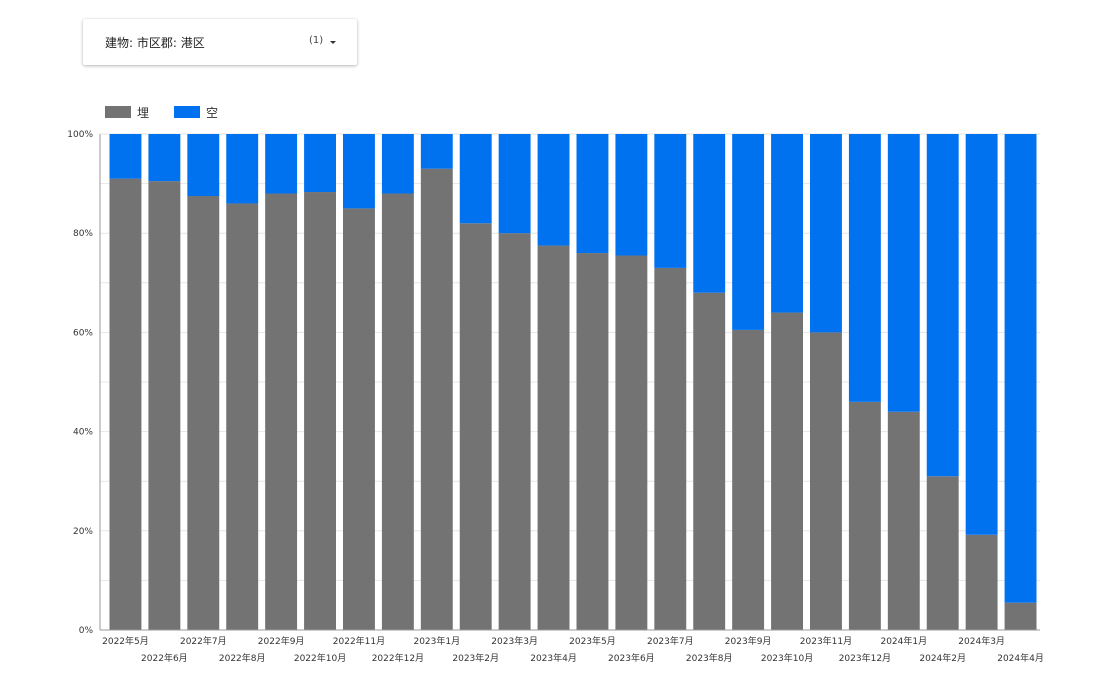 This screenshot has width=1093, height=676. What do you see at coordinates (359, 641) in the screenshot?
I see `x-tick-label: 2022年11月` at bounding box center [359, 641].